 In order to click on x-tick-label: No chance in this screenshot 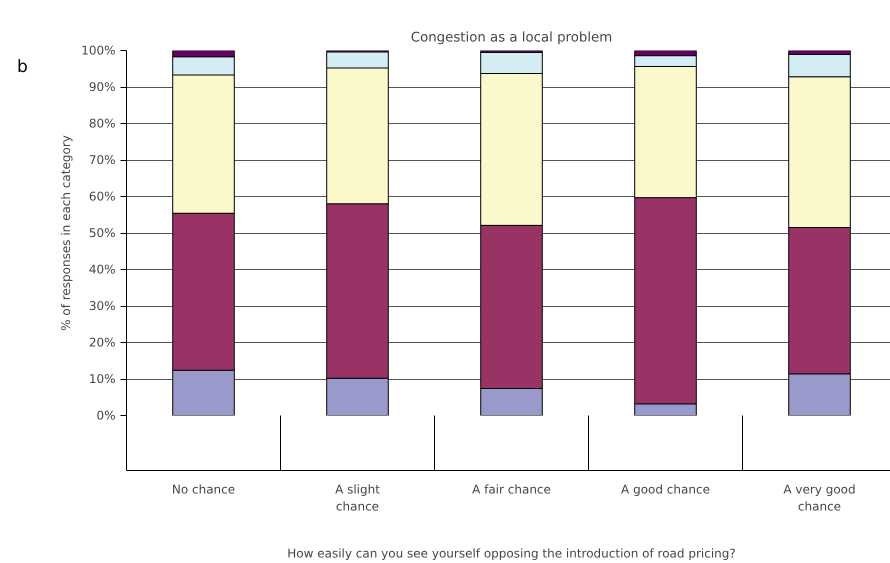, I will do `click(204, 489)`.